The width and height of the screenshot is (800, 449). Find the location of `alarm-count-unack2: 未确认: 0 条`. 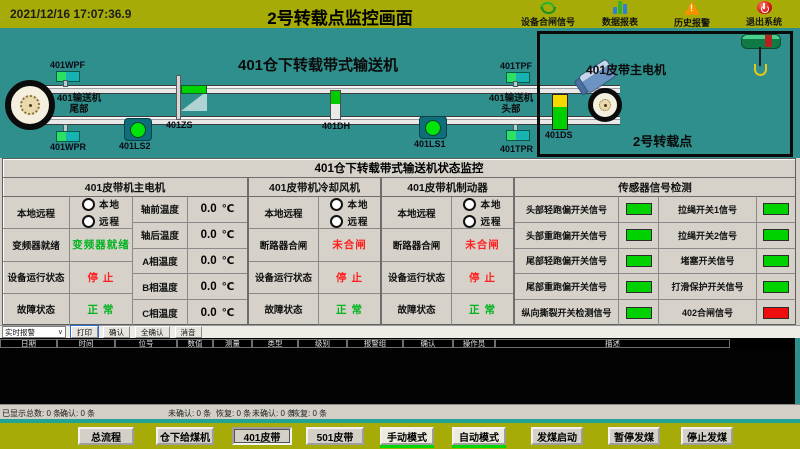

alarm-count-unack2: 未确认: 0 条 is located at coordinates (274, 413).